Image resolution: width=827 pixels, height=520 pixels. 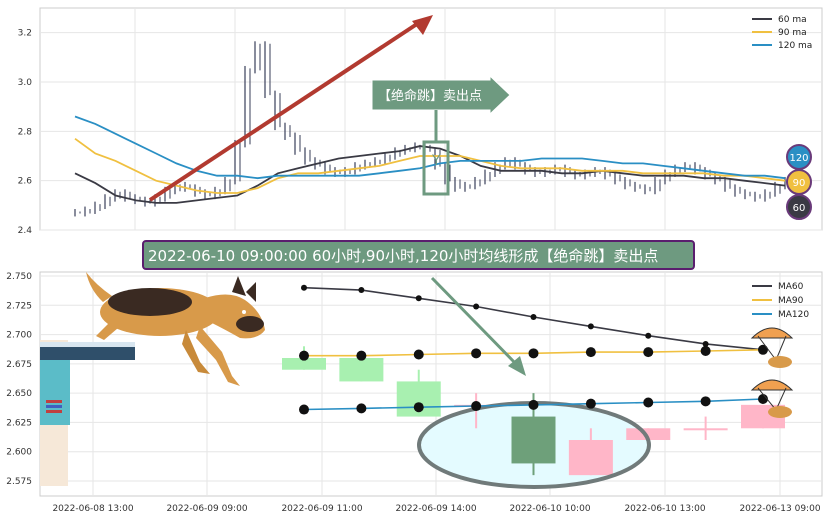 What do you see at coordinates (175, 329) in the screenshot?
I see `jumping-dog` at bounding box center [175, 329].